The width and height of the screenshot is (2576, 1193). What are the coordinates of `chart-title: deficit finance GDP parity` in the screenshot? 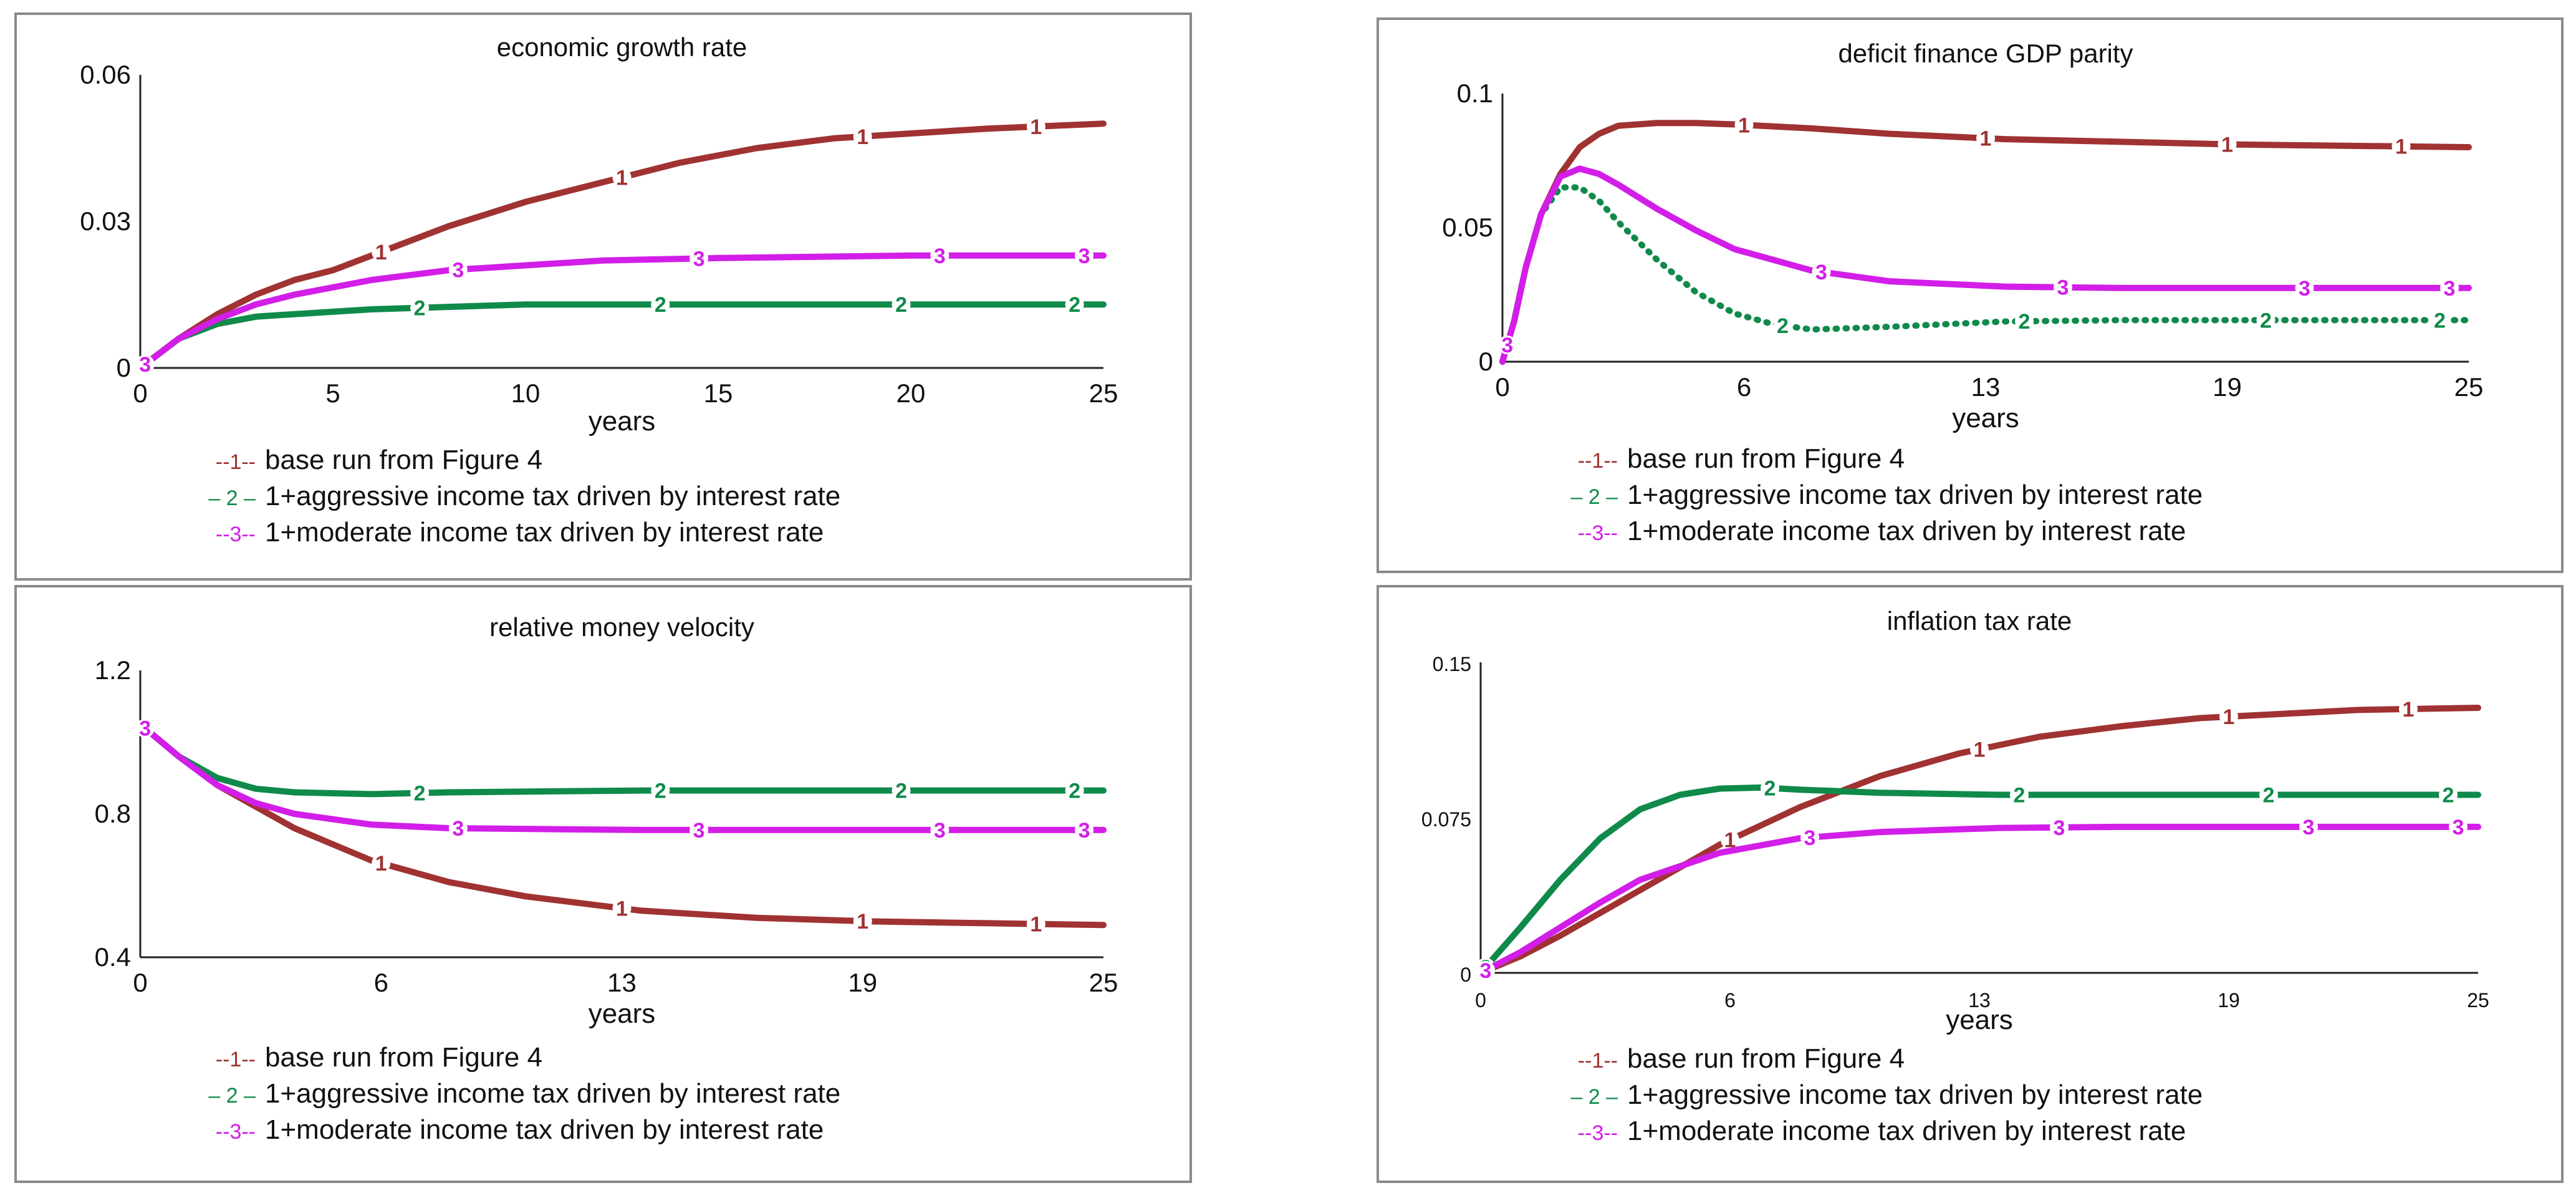 It's located at (1985, 53).